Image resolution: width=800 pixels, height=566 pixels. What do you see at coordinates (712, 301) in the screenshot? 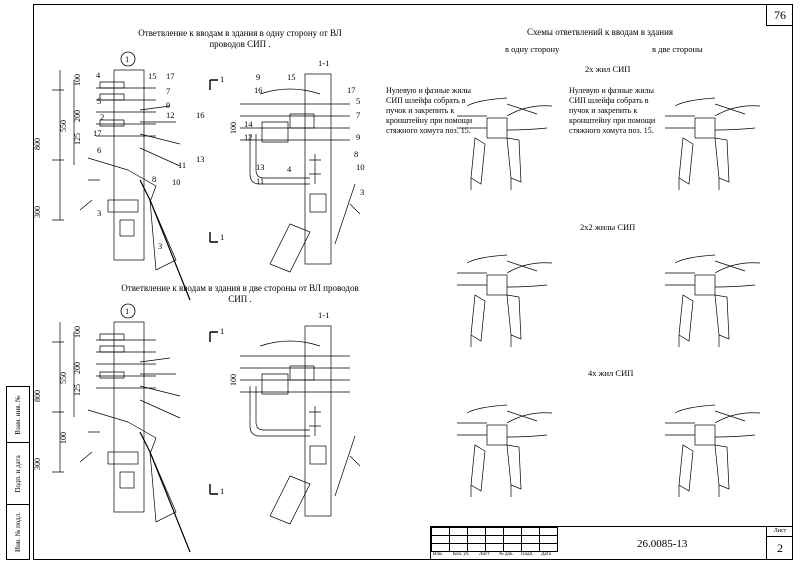
I see `scheme-2x2-right` at bounding box center [712, 301].